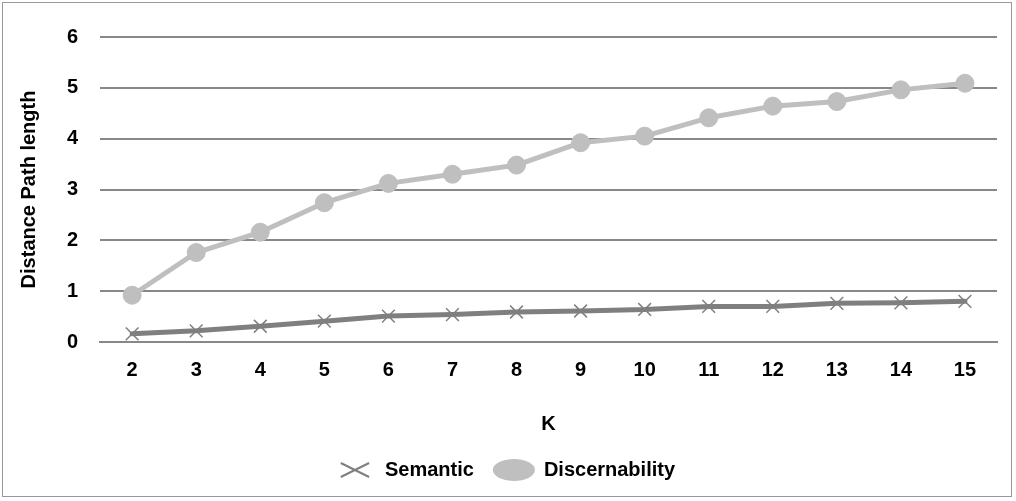 This screenshot has width=1016, height=501. Describe the element at coordinates (324, 368) in the screenshot. I see `x-tick-label: 5` at that location.